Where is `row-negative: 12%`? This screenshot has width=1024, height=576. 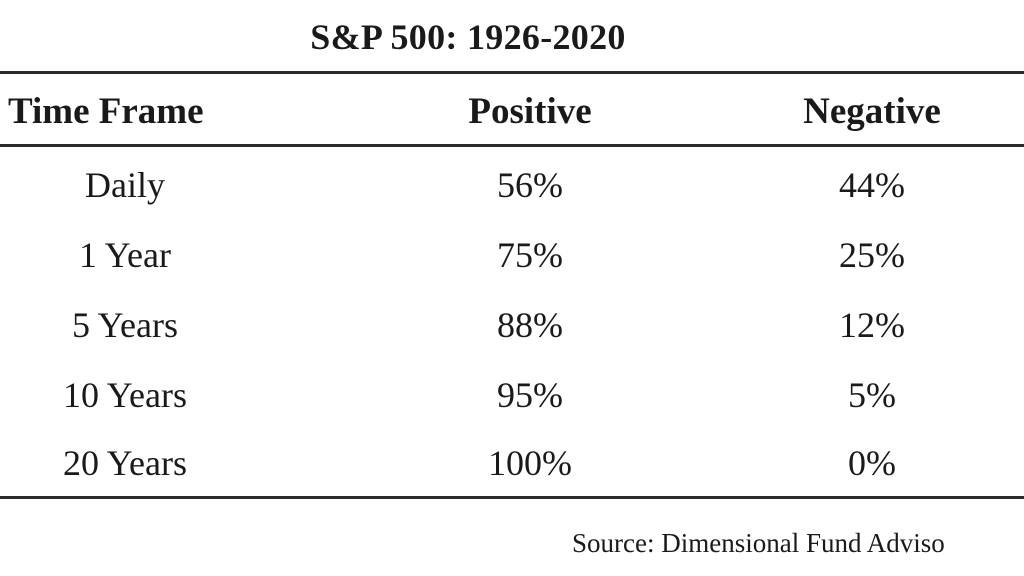
row-negative: 12% is located at coordinates (872, 325).